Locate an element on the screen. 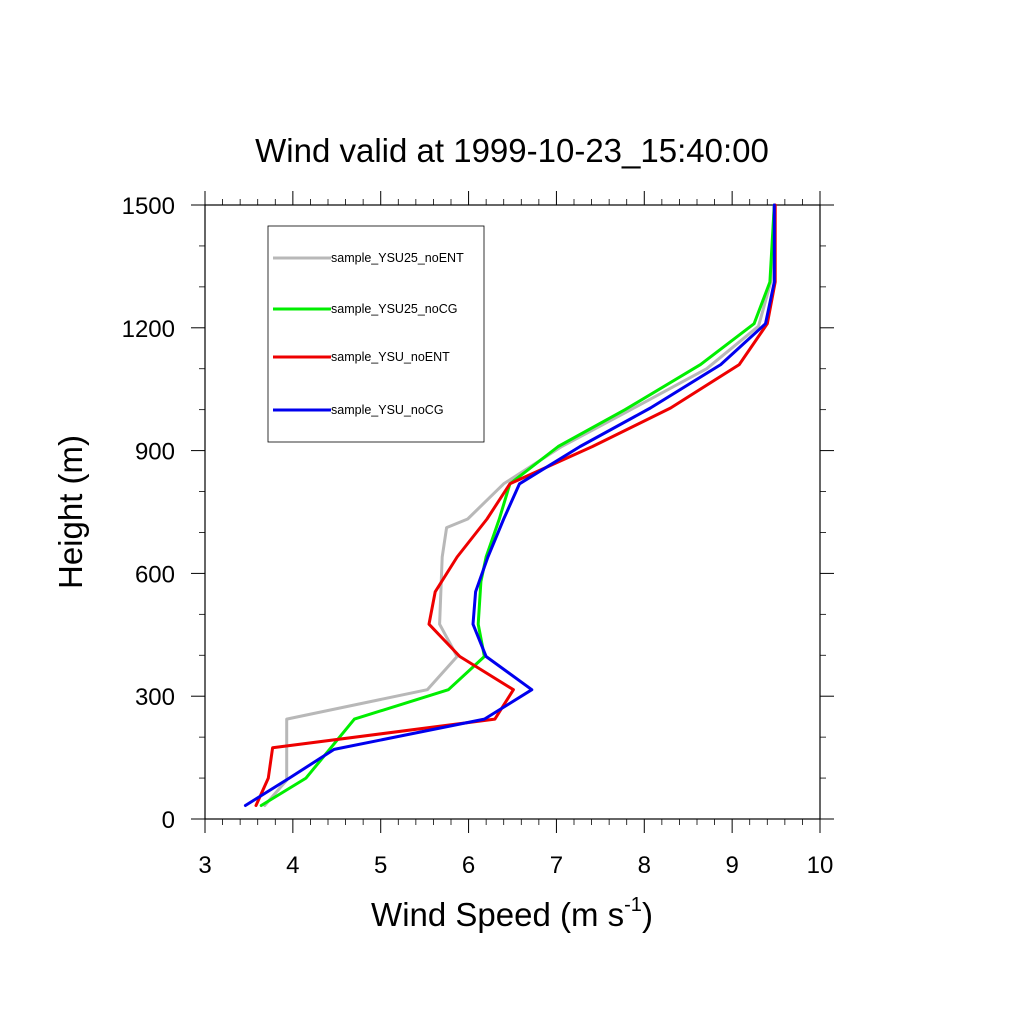 This screenshot has height=1024, width=1024. chart-title: Wind valid at 1999-10-23_15:40:00 is located at coordinates (512, 150).